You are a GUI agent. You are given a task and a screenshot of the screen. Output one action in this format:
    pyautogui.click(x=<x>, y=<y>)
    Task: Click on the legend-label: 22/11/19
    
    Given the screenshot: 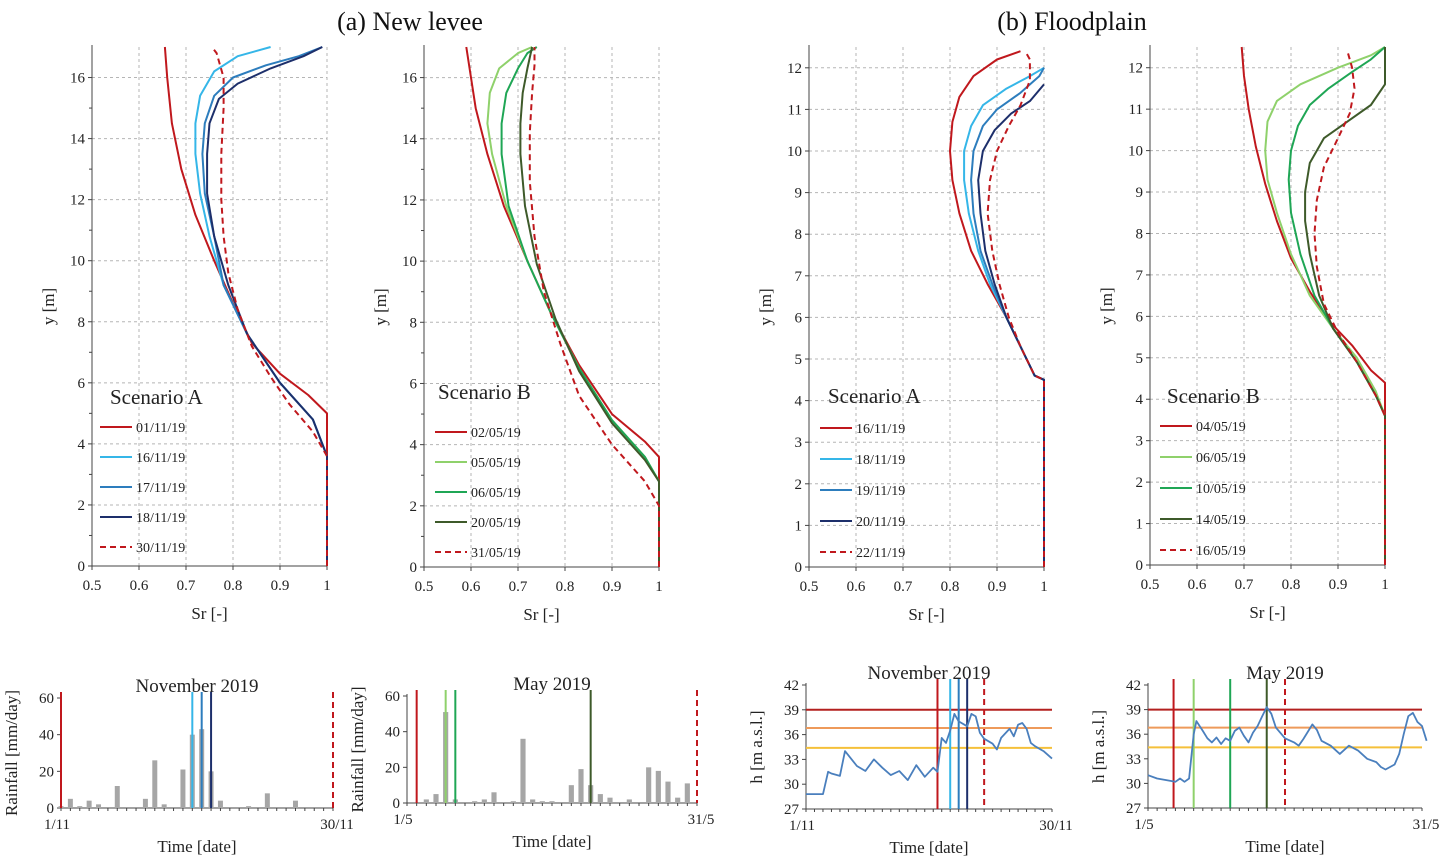 What is the action you would take?
    pyautogui.click(x=880, y=553)
    